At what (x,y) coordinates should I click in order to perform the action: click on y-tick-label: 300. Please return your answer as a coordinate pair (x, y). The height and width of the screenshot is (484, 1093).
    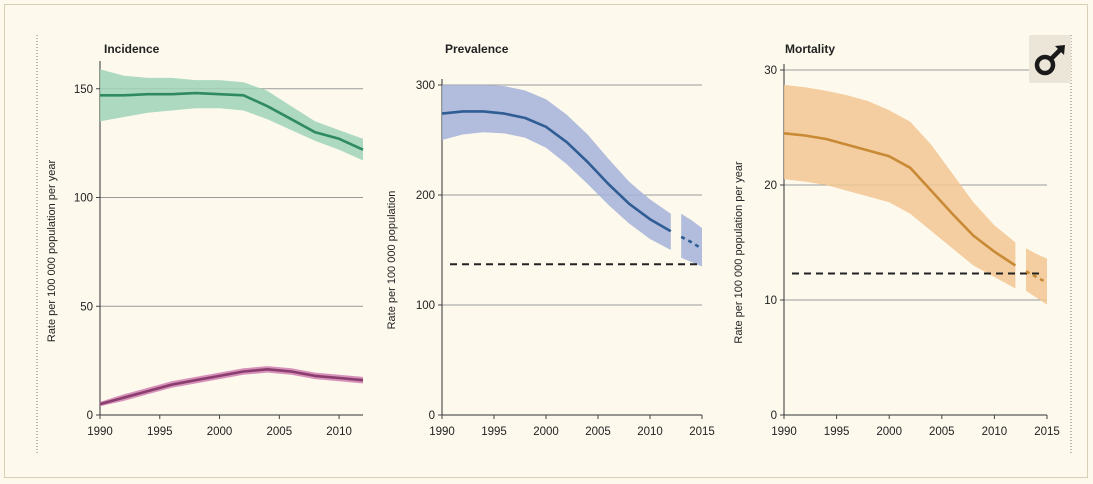
    Looking at the image, I should click on (425, 86).